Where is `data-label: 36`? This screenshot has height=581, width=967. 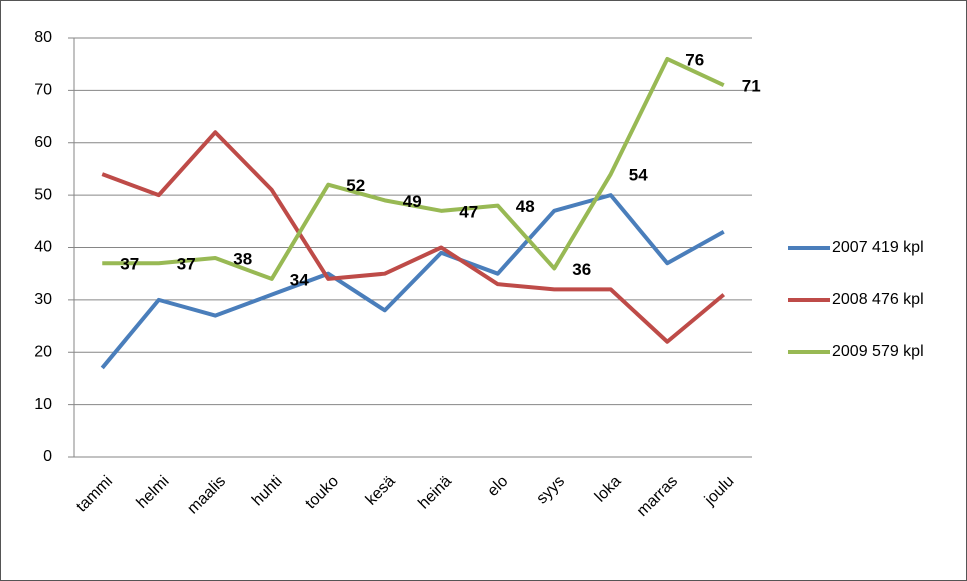
data-label: 36 is located at coordinates (581, 269).